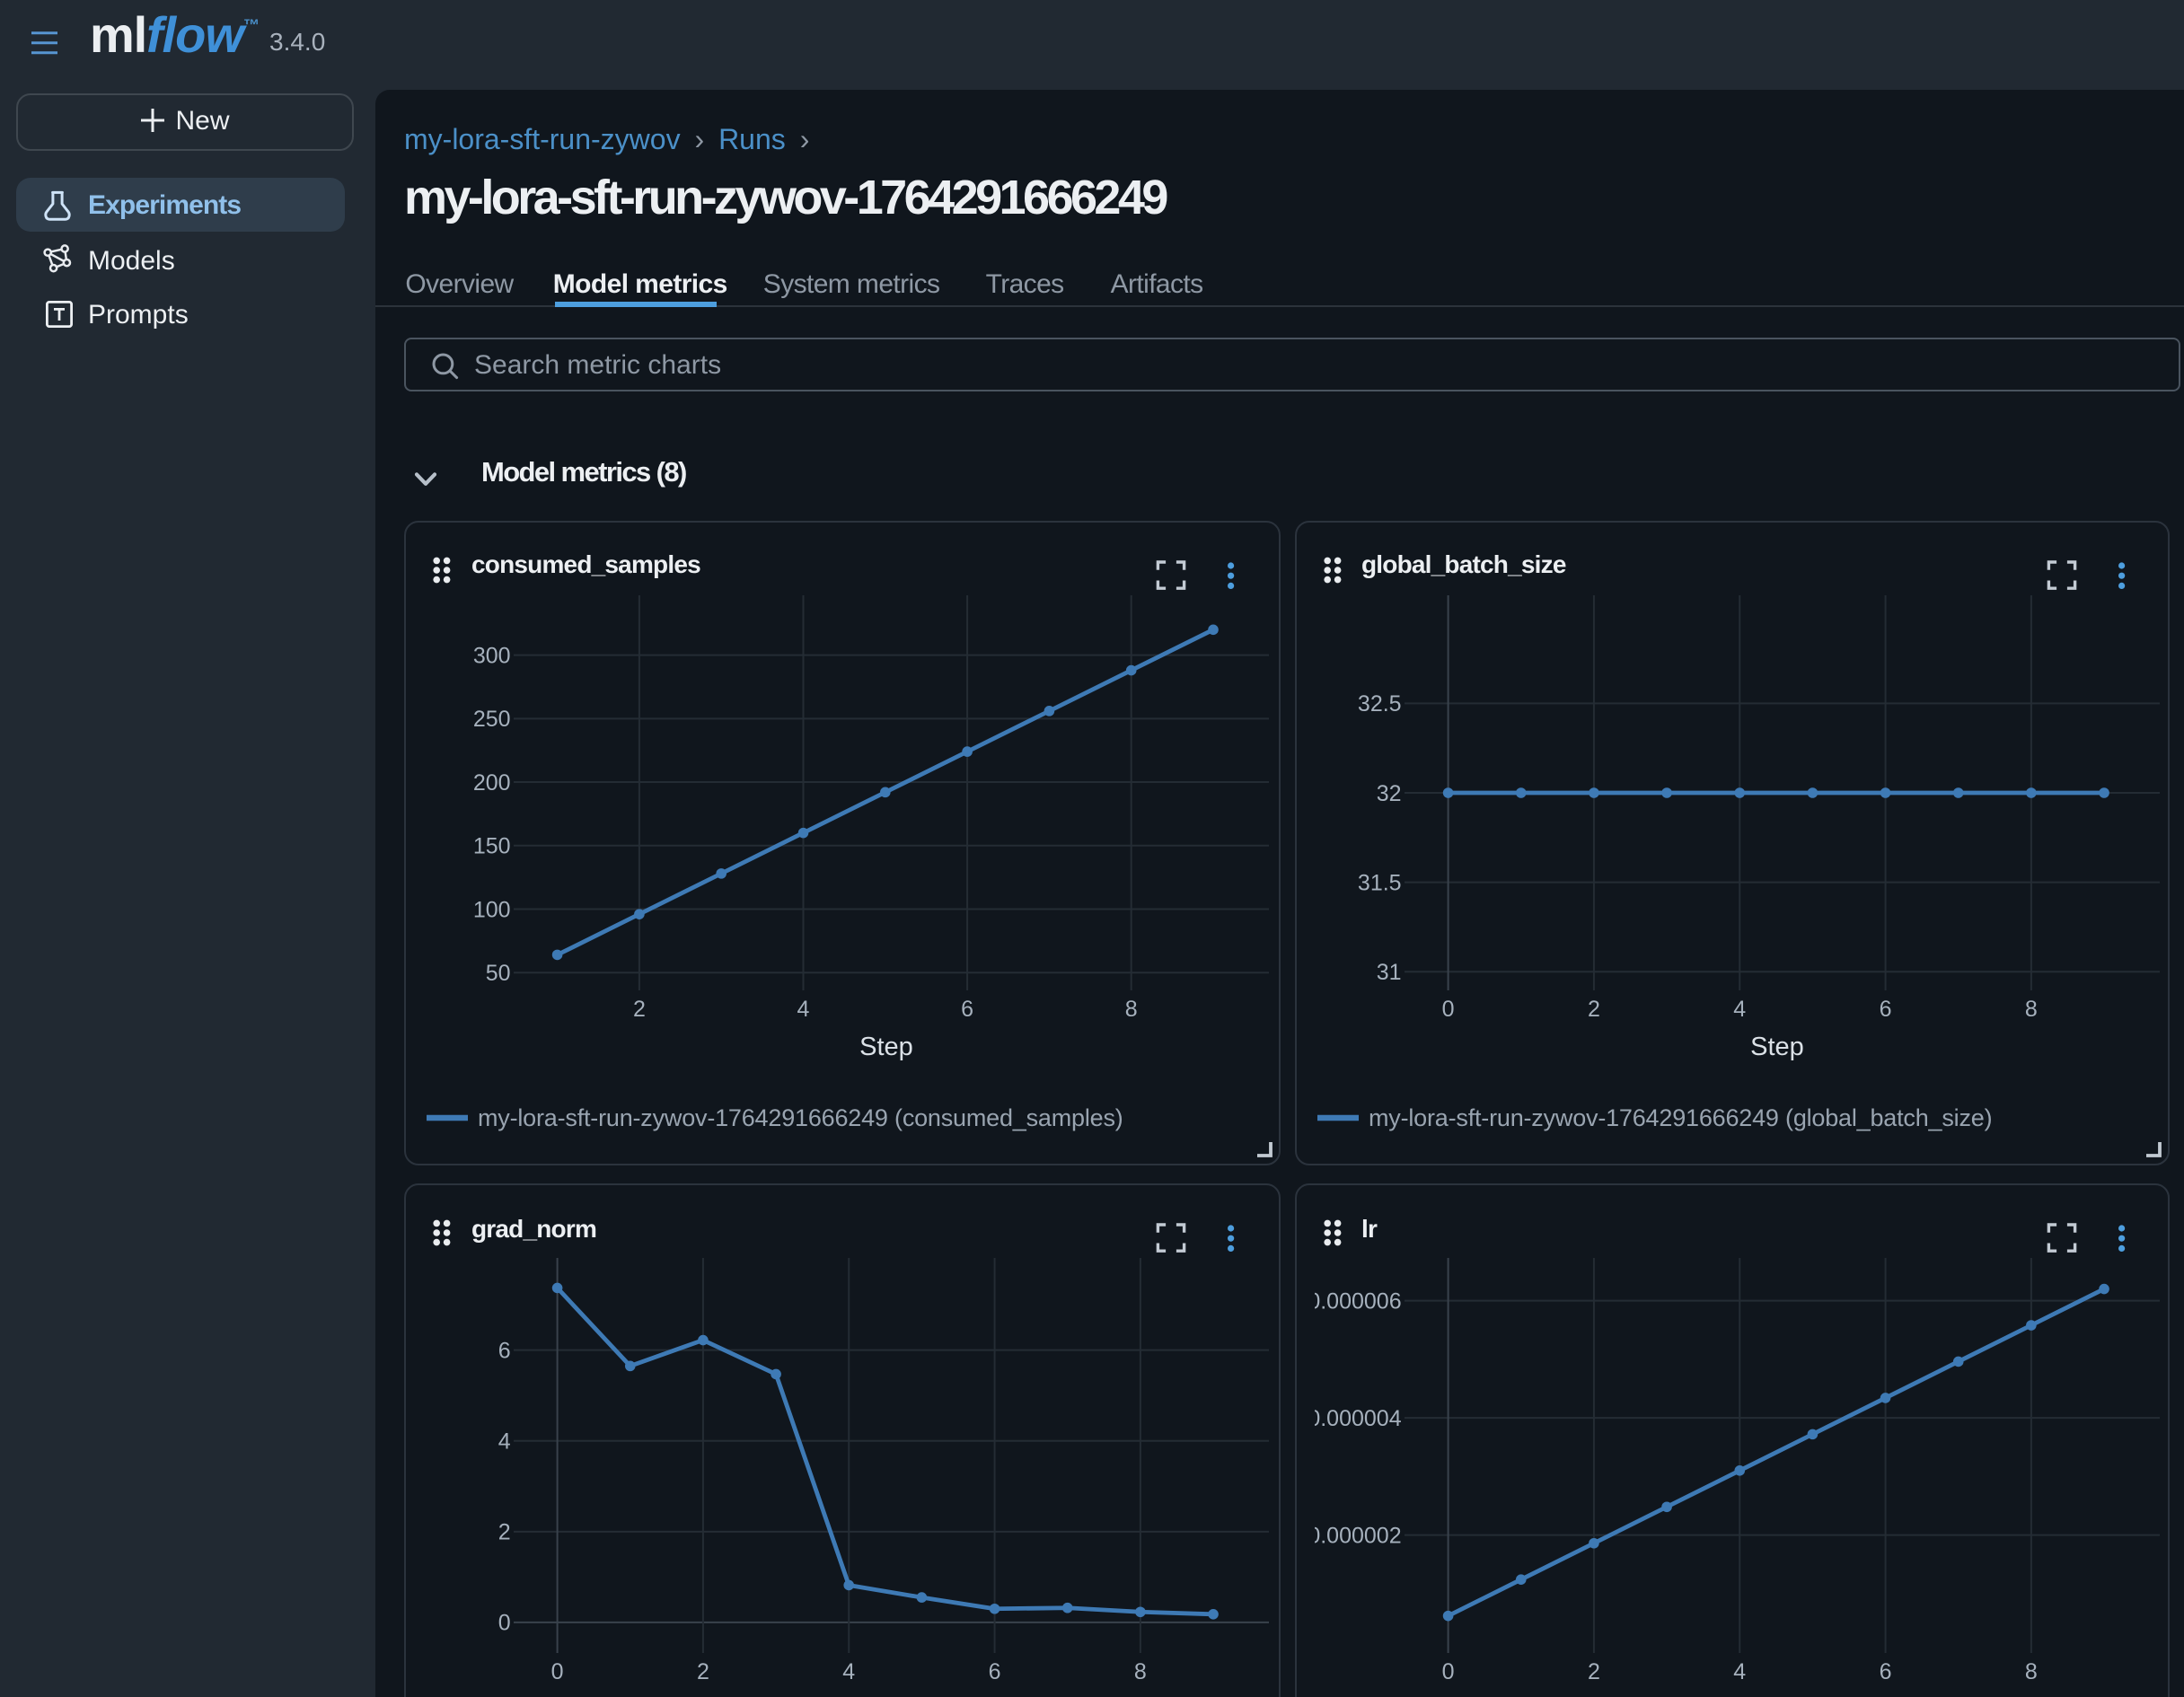 The height and width of the screenshot is (1697, 2184). I want to click on svg-text: 100, so click(492, 908).